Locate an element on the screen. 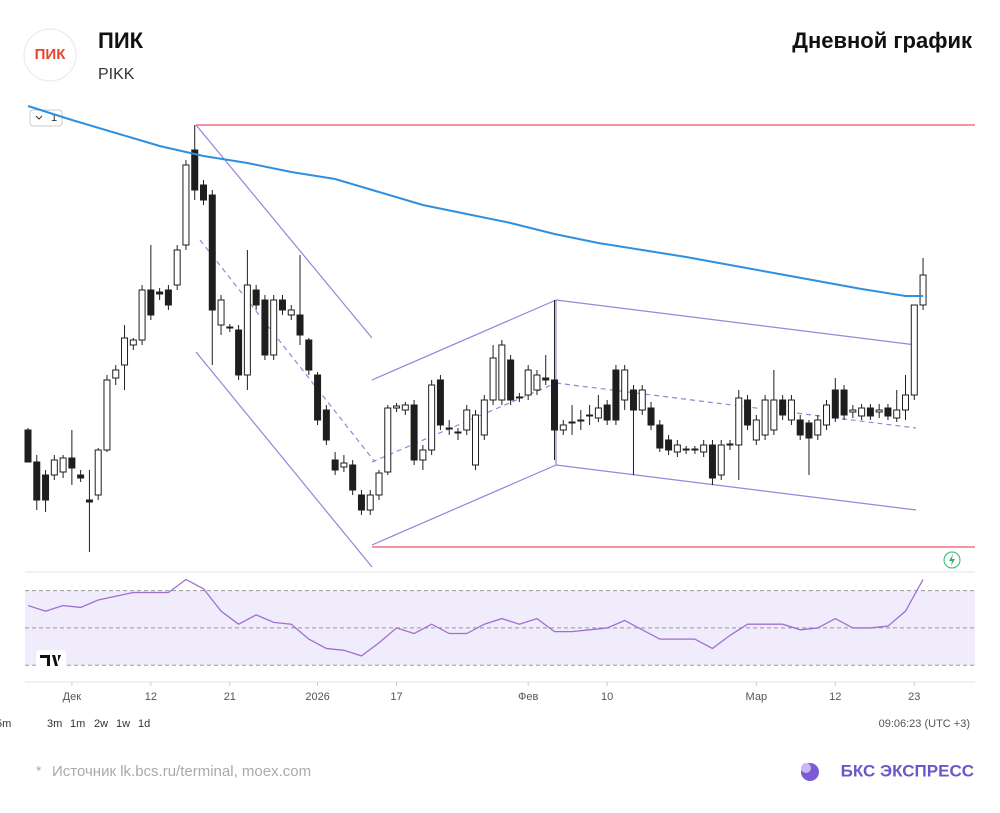 The width and height of the screenshot is (1000, 813). chevron is located at coordinates (39, 117).